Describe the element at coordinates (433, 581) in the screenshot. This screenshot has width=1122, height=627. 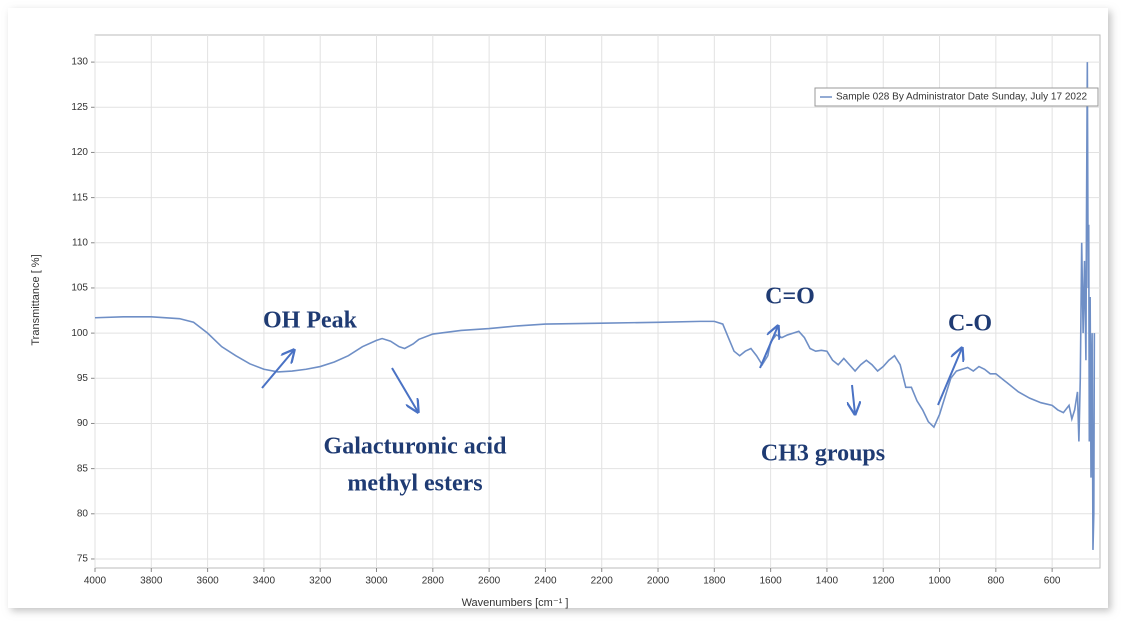
I see `x-tick-label: 2800` at that location.